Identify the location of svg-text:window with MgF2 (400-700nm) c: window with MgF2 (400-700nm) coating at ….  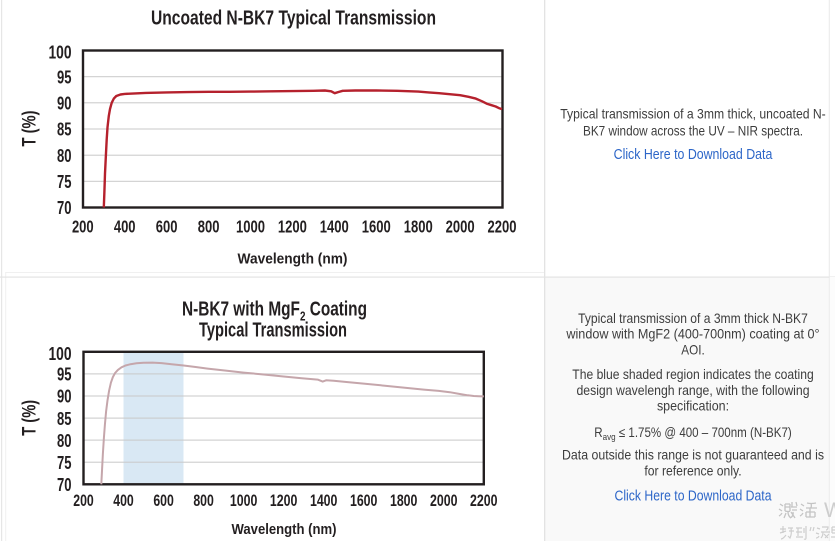
(692, 334).